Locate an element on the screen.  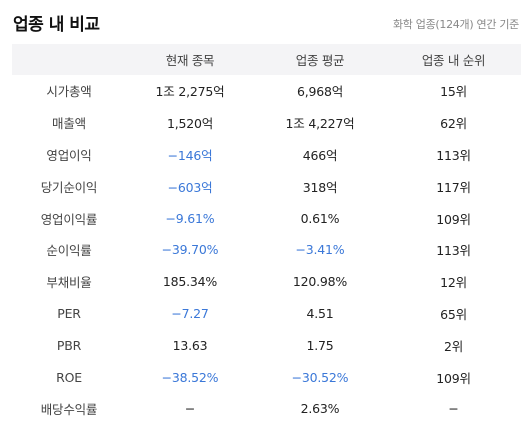
column-header-current: 현재 종목 is located at coordinates (190, 59).